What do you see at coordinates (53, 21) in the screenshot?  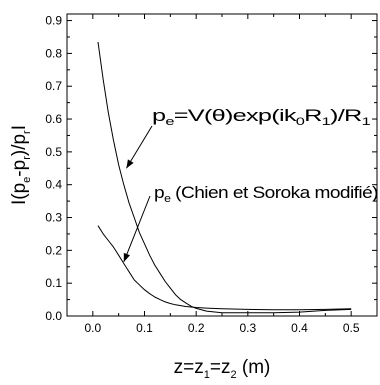 I see `y-tick-label: 0.9` at bounding box center [53, 21].